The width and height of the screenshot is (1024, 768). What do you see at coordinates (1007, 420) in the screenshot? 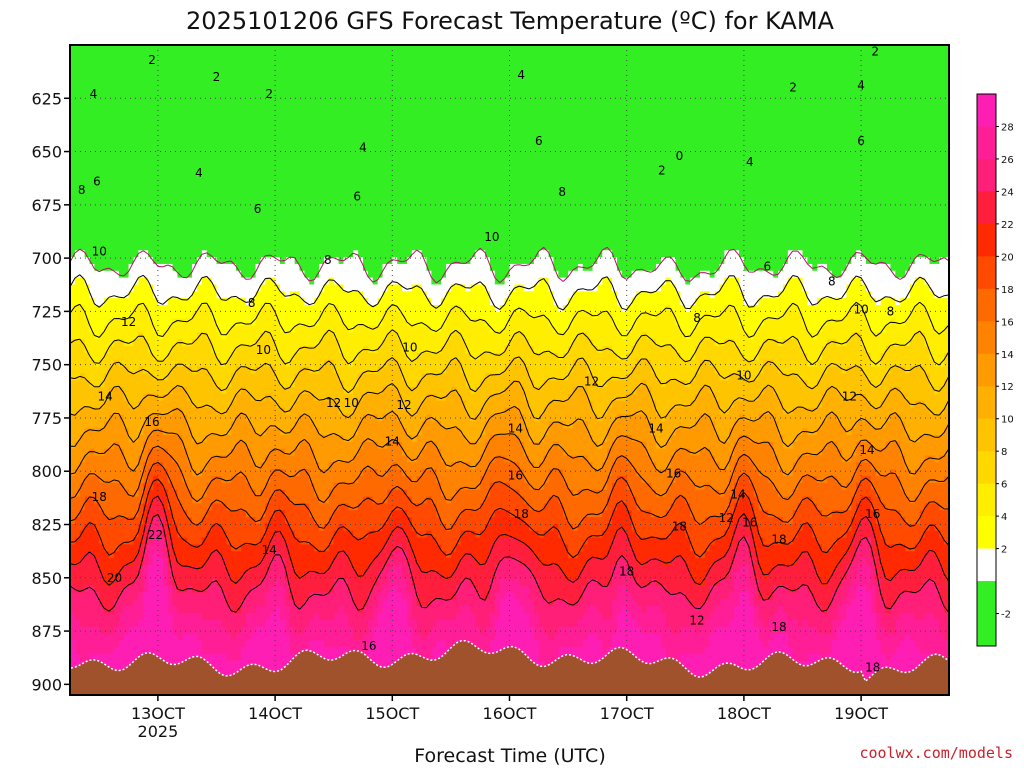
I see `colorbar-tick-label: 10` at bounding box center [1007, 420].